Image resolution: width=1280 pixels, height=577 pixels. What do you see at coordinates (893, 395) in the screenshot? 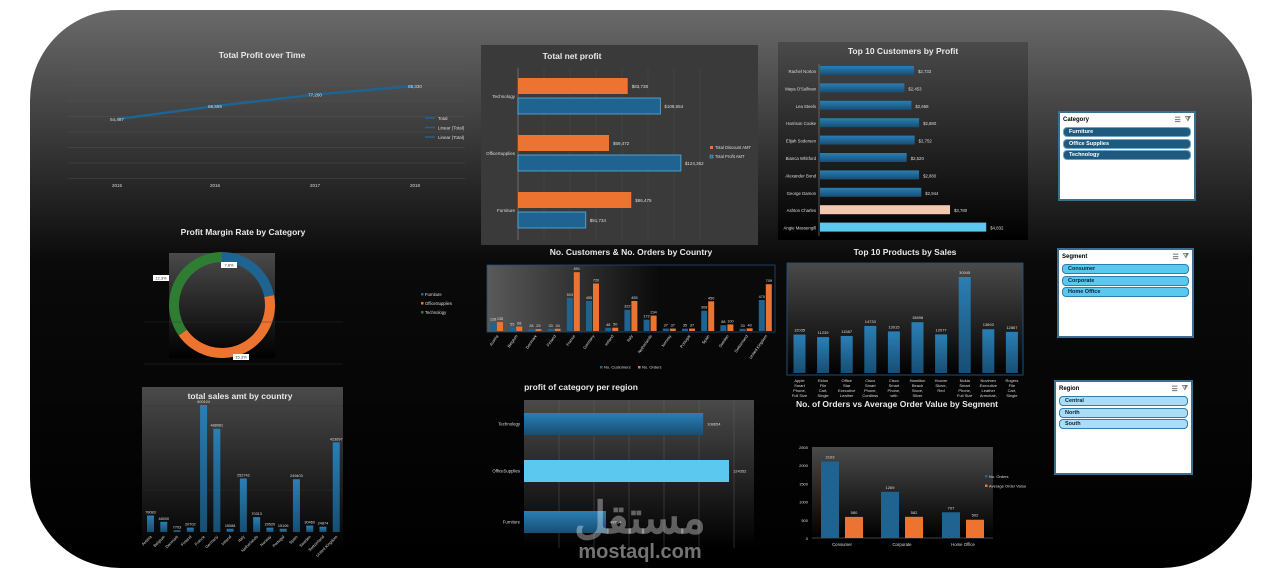
I see `product-label-line: with` at bounding box center [893, 395].